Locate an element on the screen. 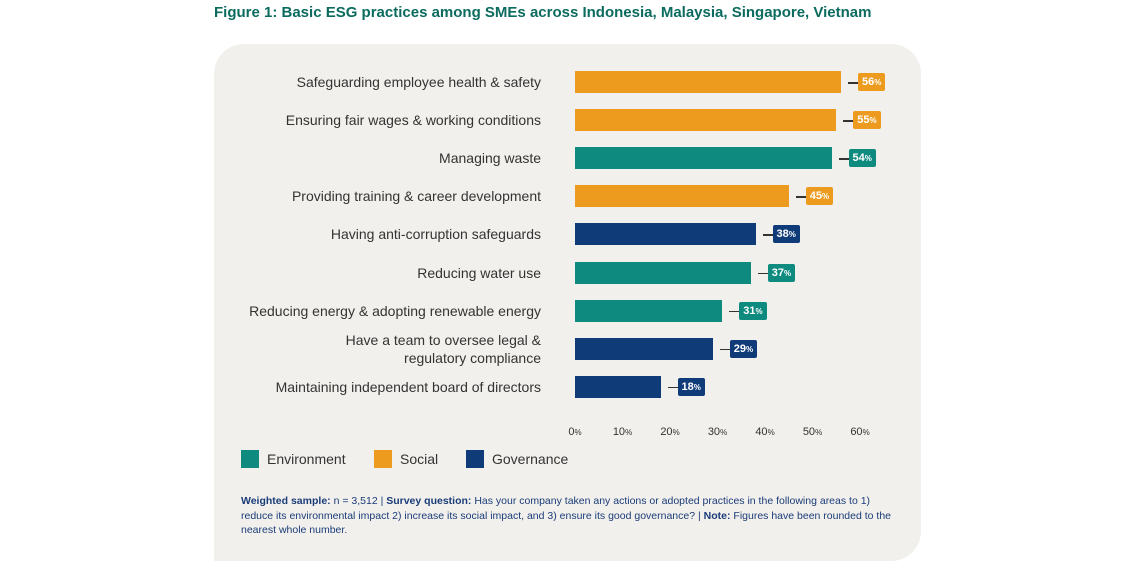  legend-item: Social is located at coordinates (406, 459).